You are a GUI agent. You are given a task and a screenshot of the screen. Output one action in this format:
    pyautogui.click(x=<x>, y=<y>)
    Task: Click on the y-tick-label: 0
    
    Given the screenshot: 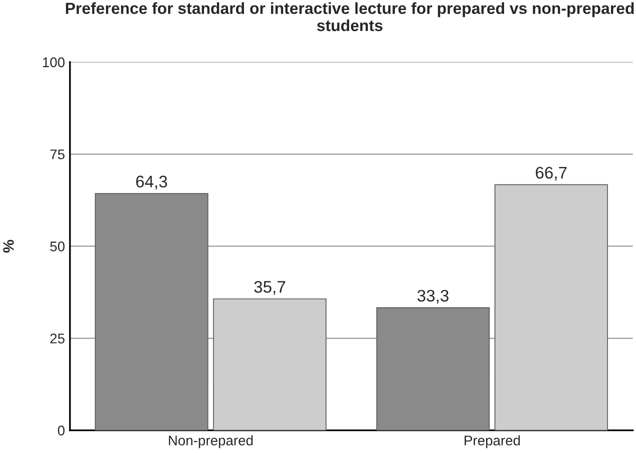 What is the action you would take?
    pyautogui.click(x=61, y=431)
    